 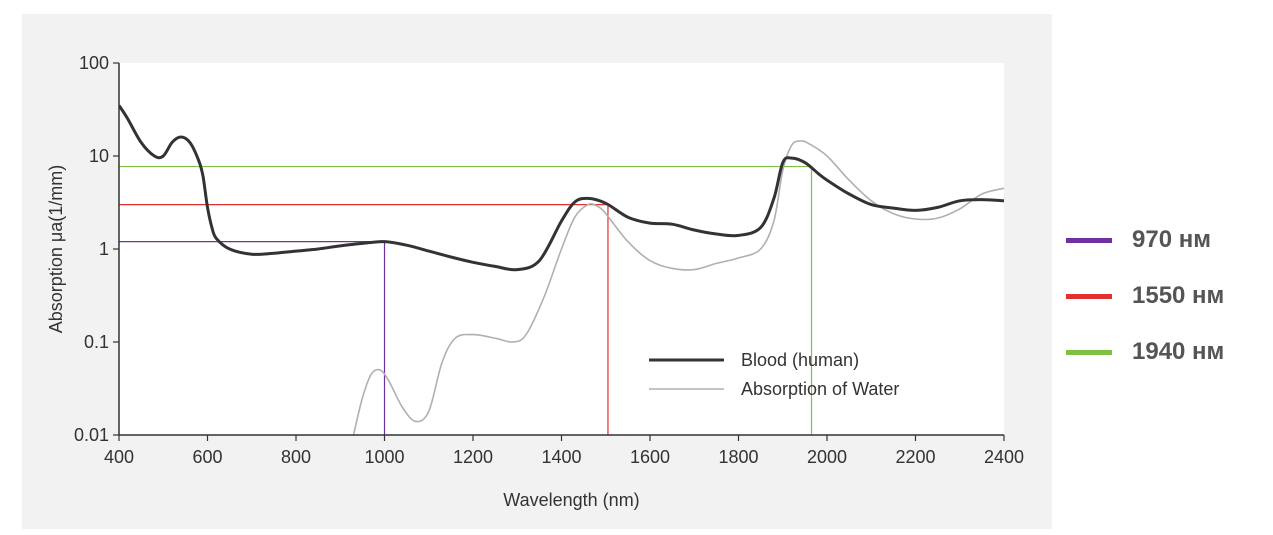 What do you see at coordinates (384, 457) in the screenshot?
I see `x-tick-label-3: 1000` at bounding box center [384, 457].